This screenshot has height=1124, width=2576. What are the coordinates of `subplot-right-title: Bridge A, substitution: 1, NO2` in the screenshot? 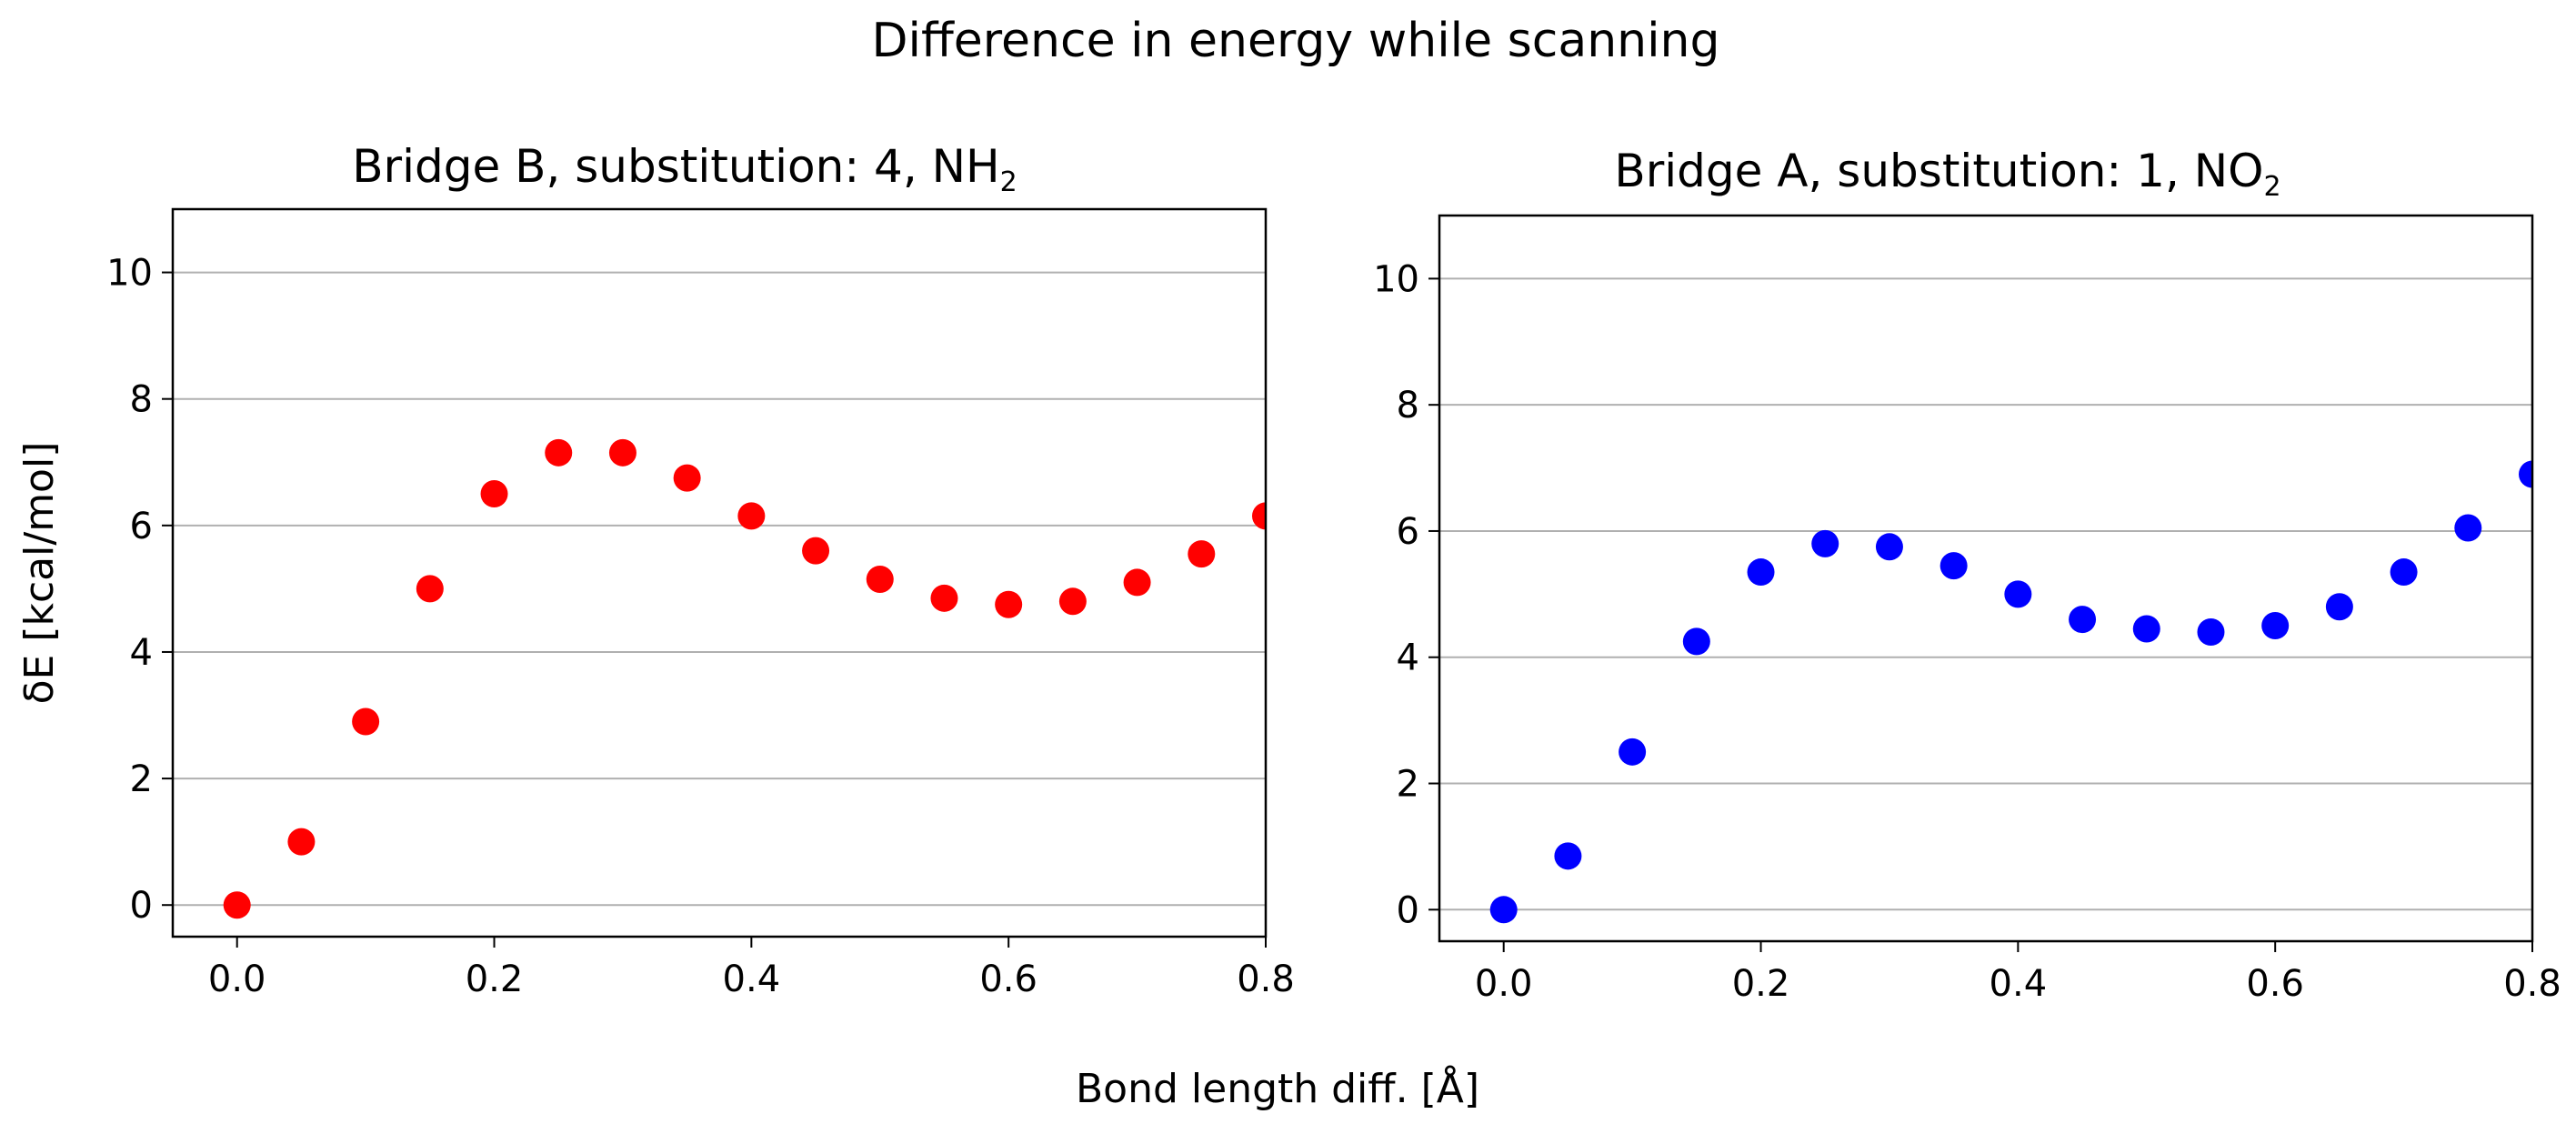 It's located at (1947, 174).